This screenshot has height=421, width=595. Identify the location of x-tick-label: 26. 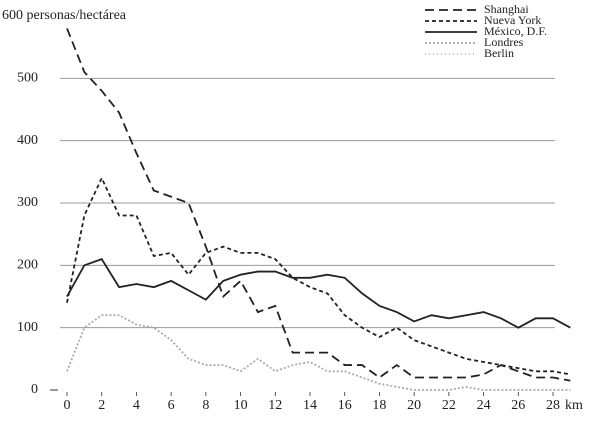
(518, 405).